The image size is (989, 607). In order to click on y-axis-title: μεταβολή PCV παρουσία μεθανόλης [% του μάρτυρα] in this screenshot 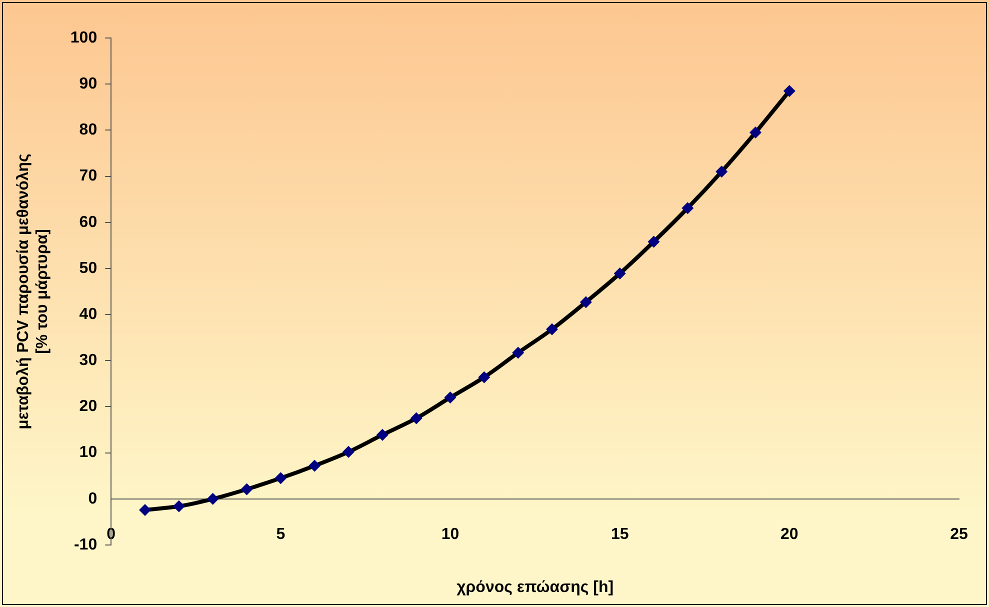, I will do `click(33, 292)`.